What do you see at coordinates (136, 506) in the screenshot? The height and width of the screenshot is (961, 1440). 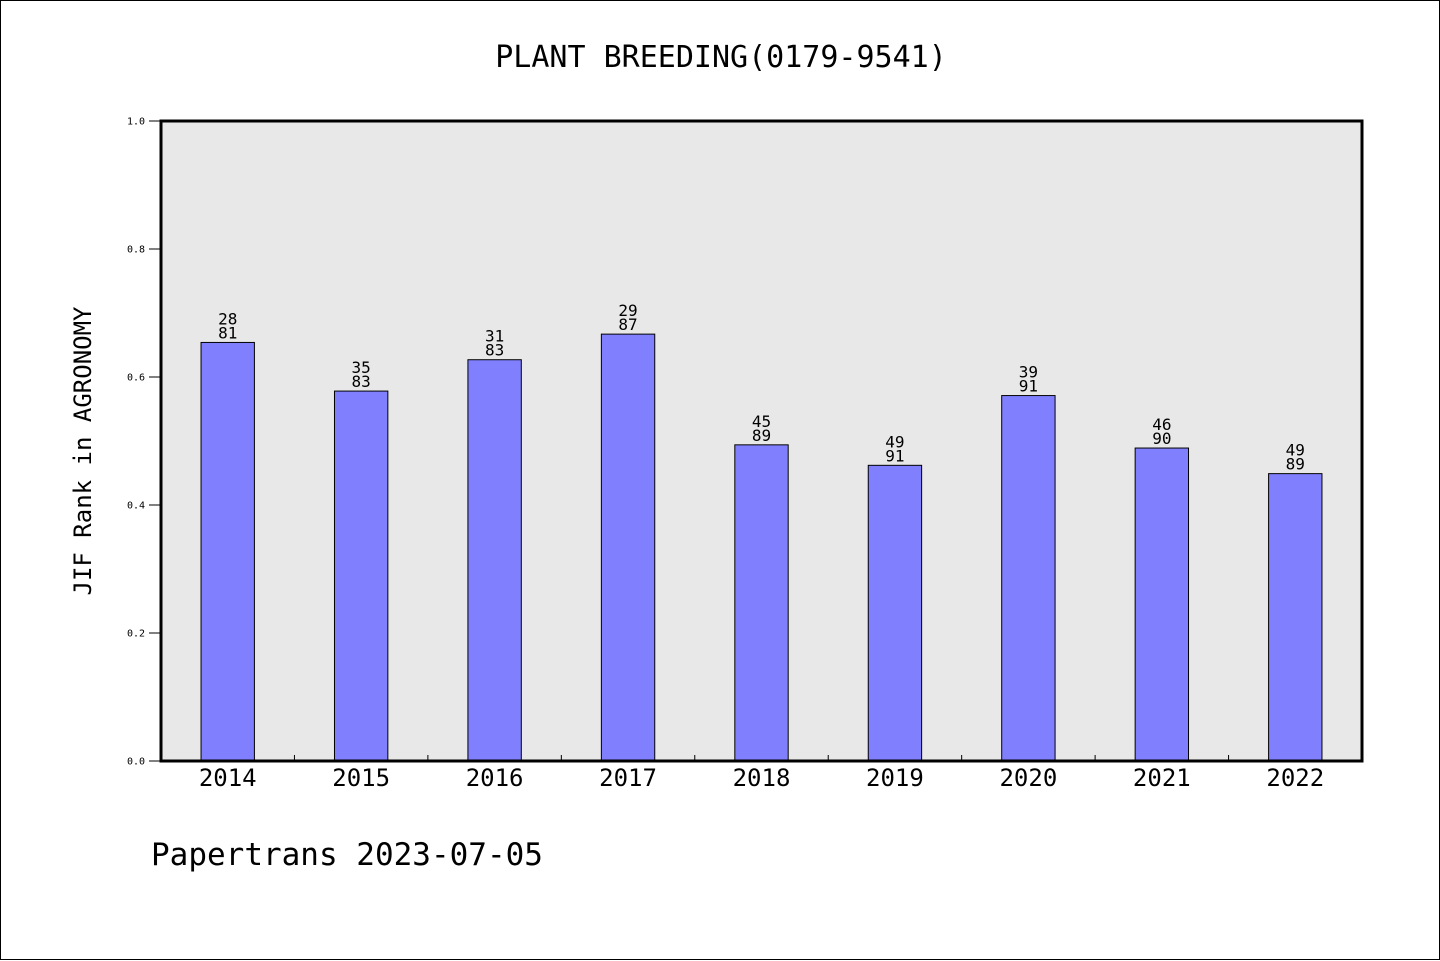 I see `y-tick-label: 0.4` at bounding box center [136, 506].